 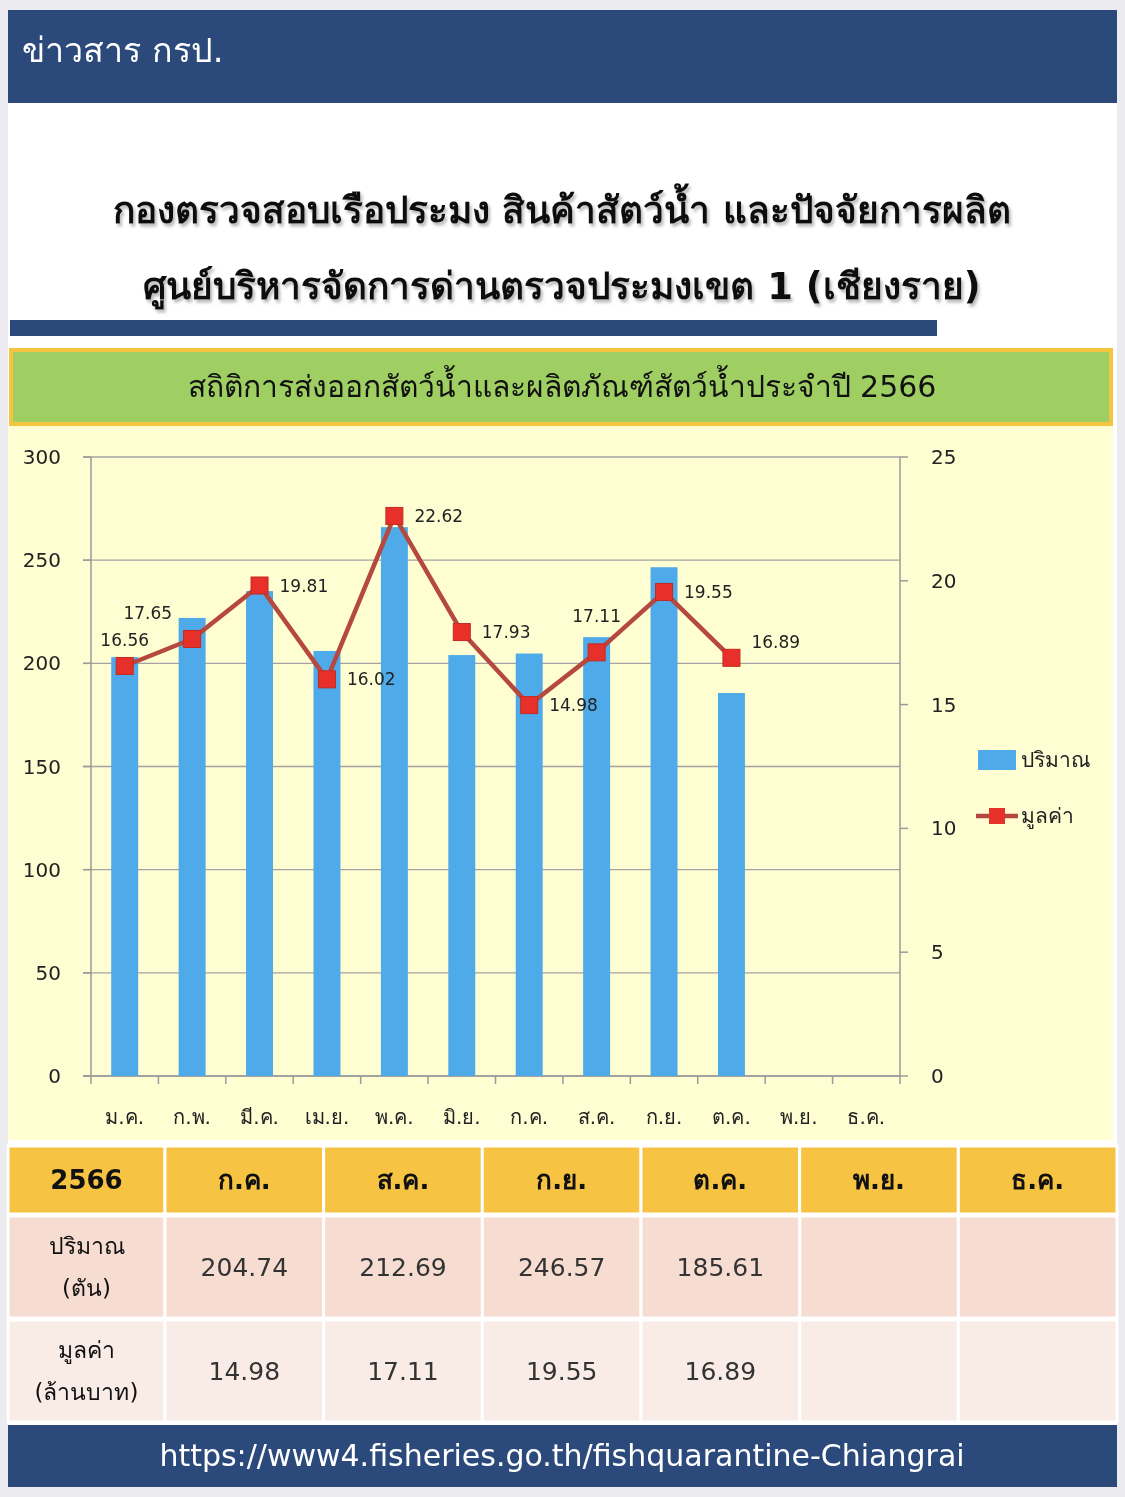 I want to click on y-tick-label: 100, so click(x=41, y=869).